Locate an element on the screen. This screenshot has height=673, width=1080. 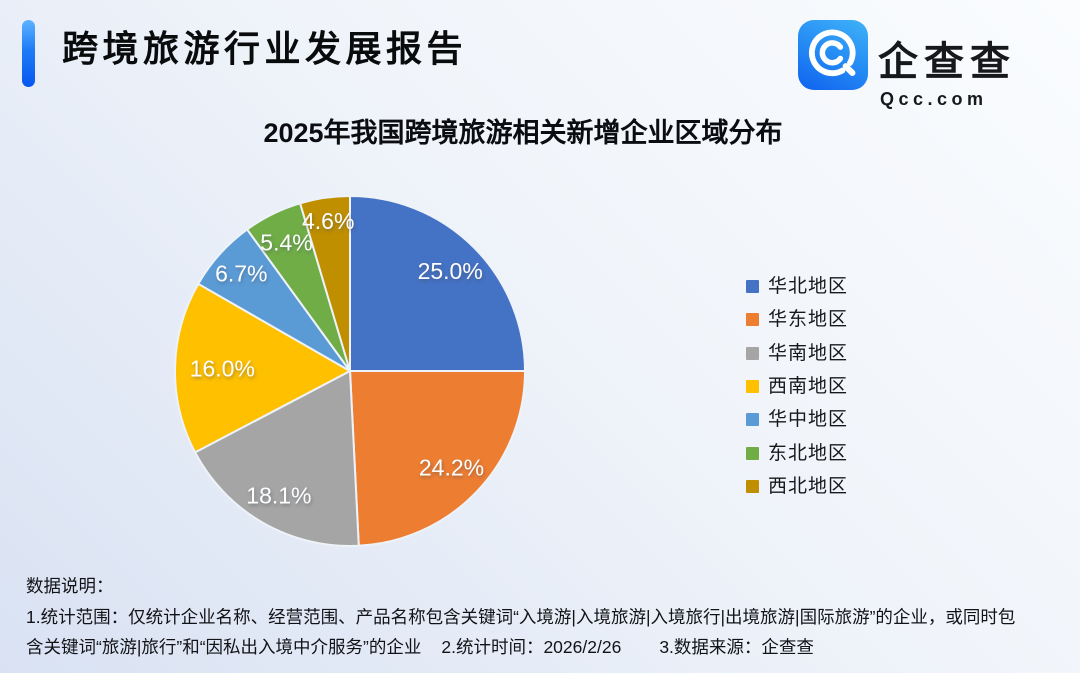
footnote-scope-continued: 含关键词“旅游|旅行”和“因私出入境中介服务”的企业 is located at coordinates (224, 647).